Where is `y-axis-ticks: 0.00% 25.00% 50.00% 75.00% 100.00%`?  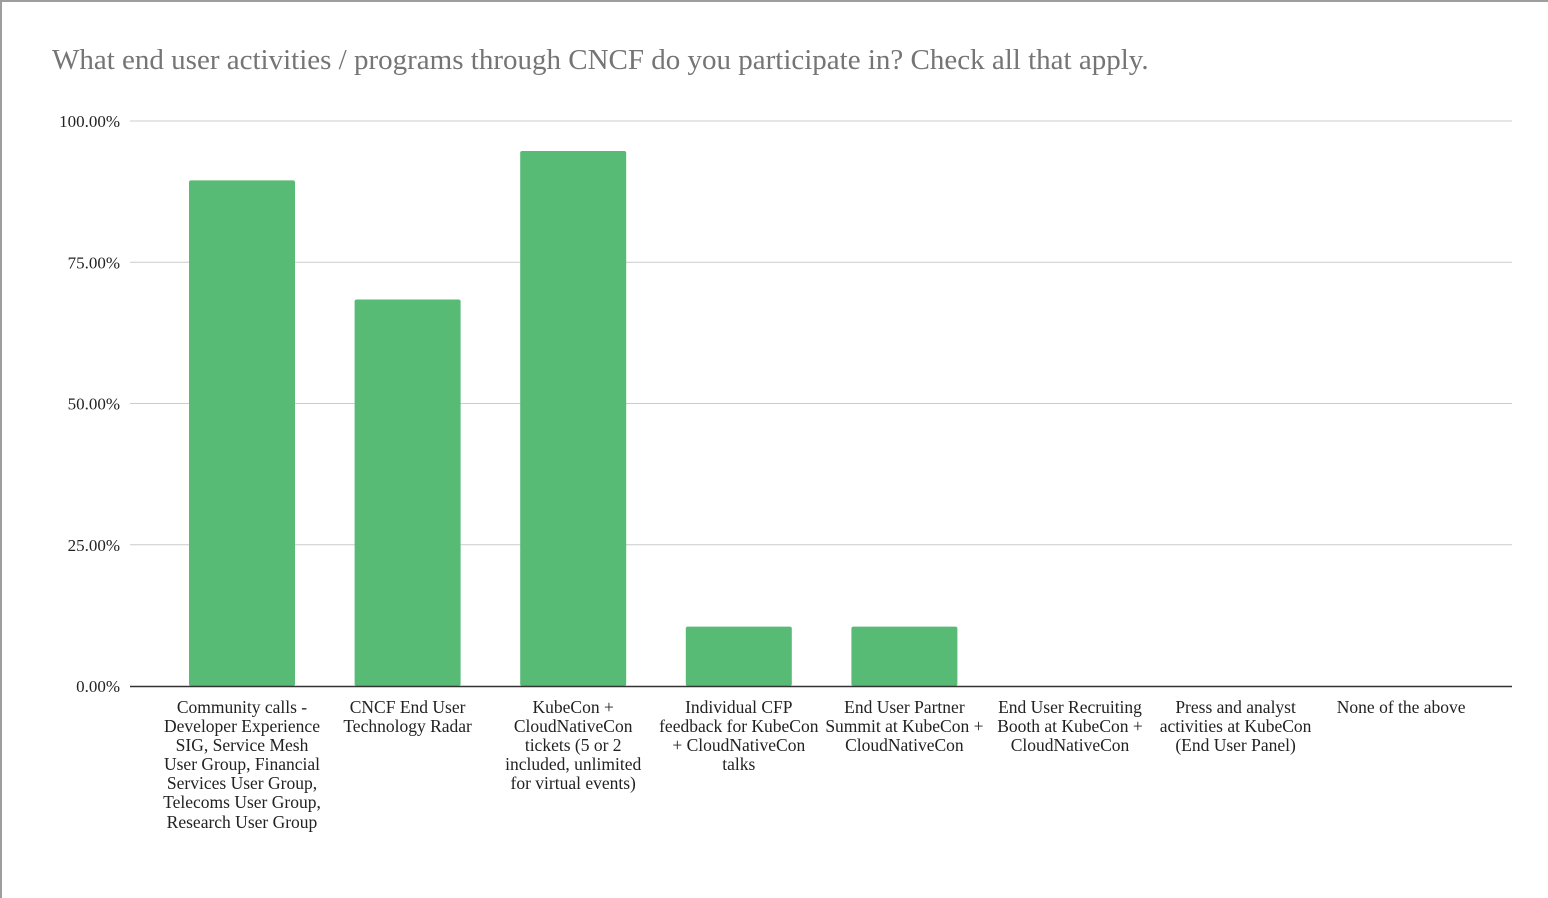
y-axis-ticks: 0.00% 25.00% 50.00% 75.00% 100.00% is located at coordinates (89, 404).